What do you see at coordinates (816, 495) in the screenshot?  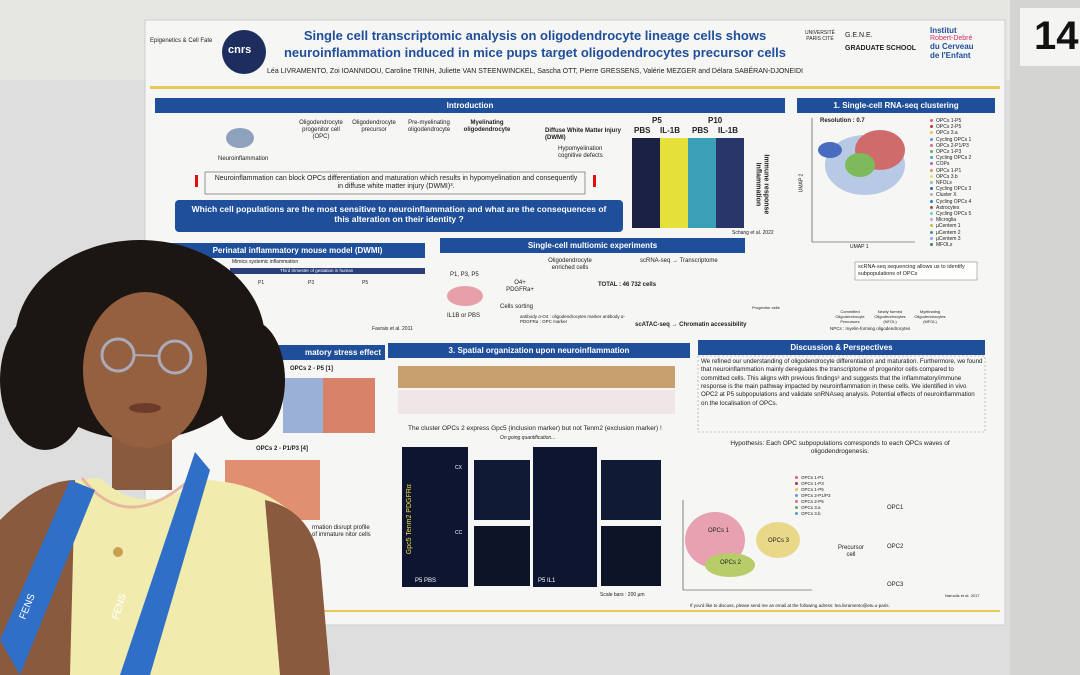 I see `legend-label: OPCs 2-P1/P3` at bounding box center [816, 495].